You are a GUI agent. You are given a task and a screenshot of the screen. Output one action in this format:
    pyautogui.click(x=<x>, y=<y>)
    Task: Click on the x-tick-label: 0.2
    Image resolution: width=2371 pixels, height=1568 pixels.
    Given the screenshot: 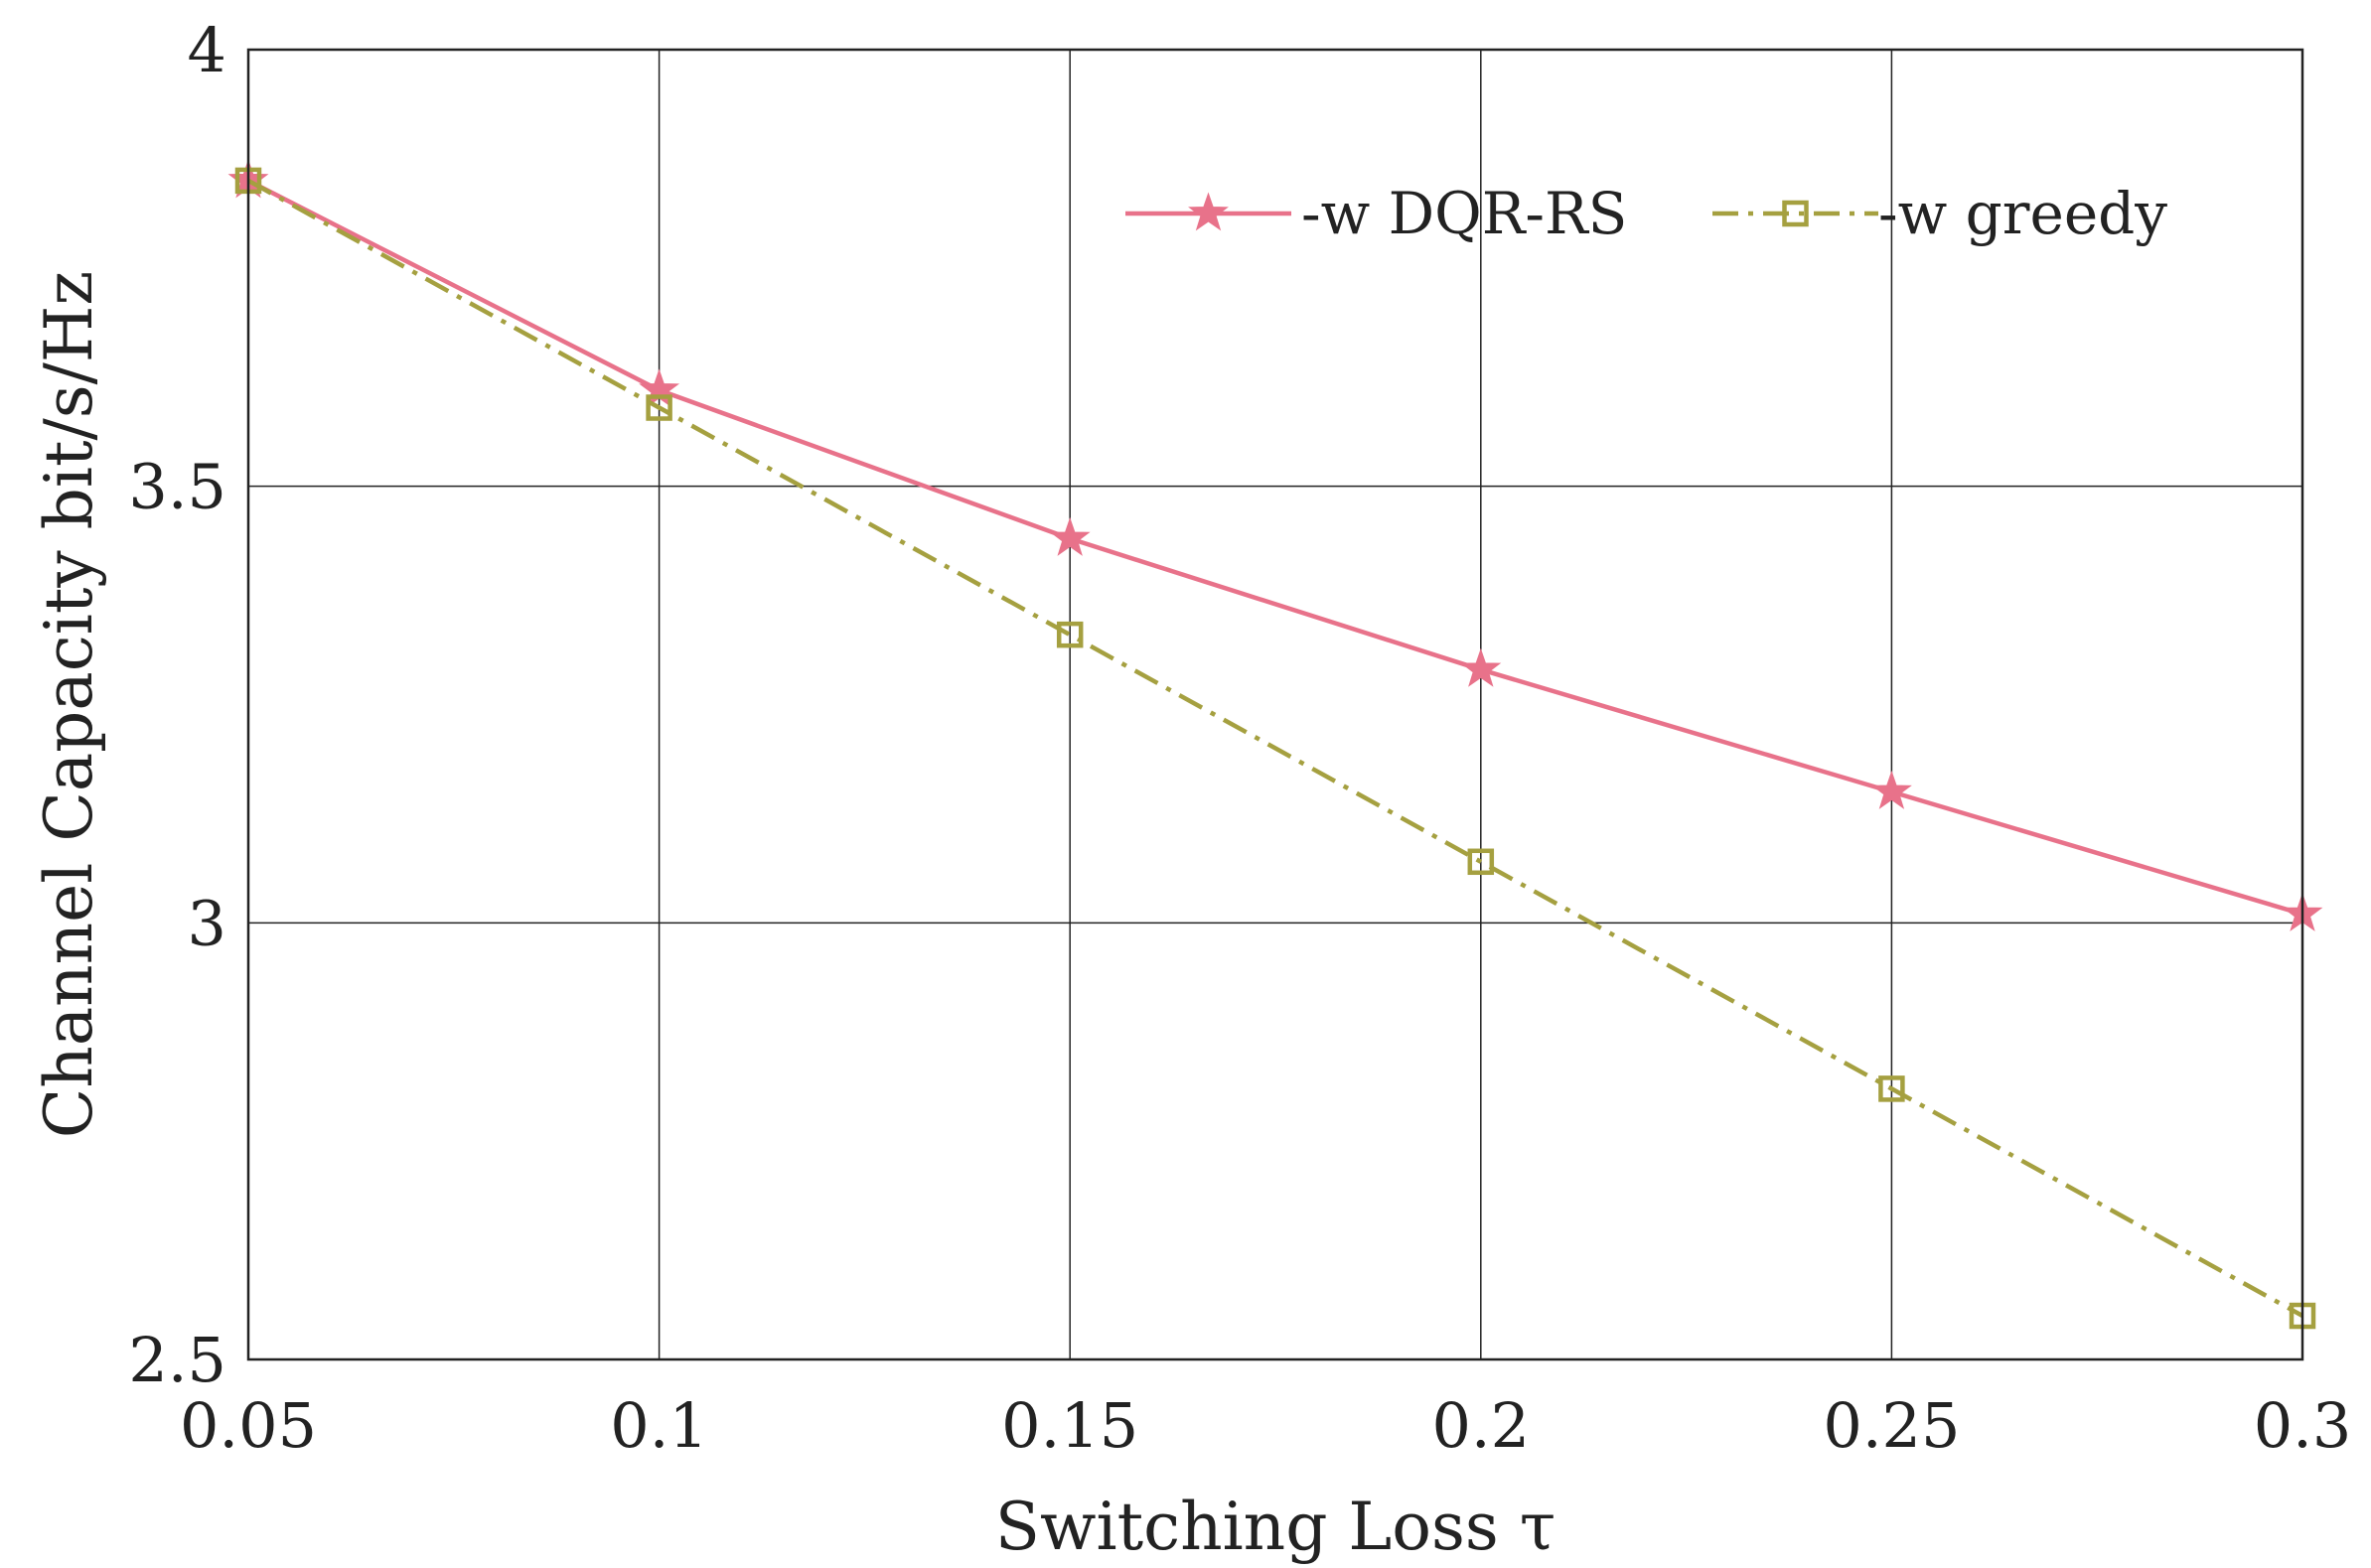 What is the action you would take?
    pyautogui.click(x=1480, y=1425)
    